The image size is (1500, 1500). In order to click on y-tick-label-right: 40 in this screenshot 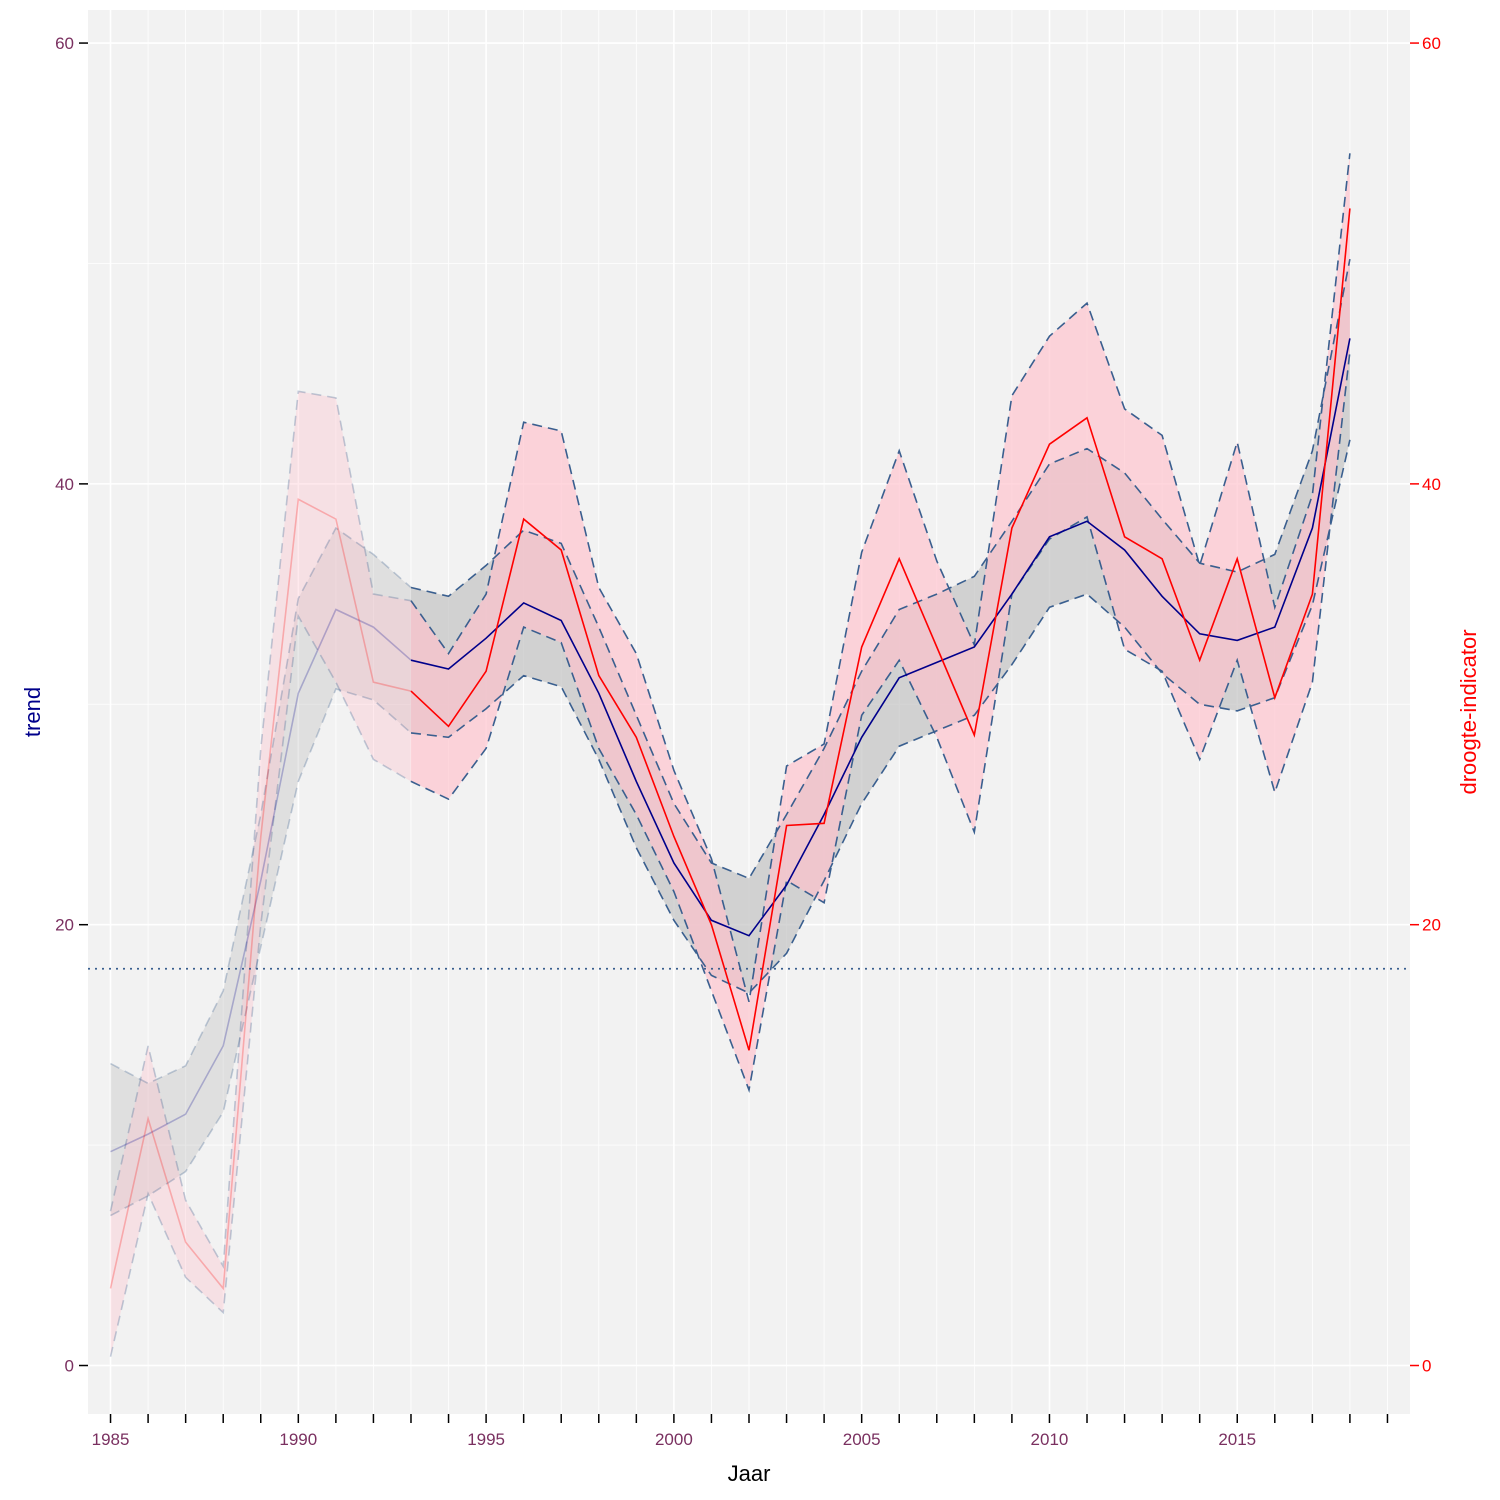, I will do `click(1431, 484)`.